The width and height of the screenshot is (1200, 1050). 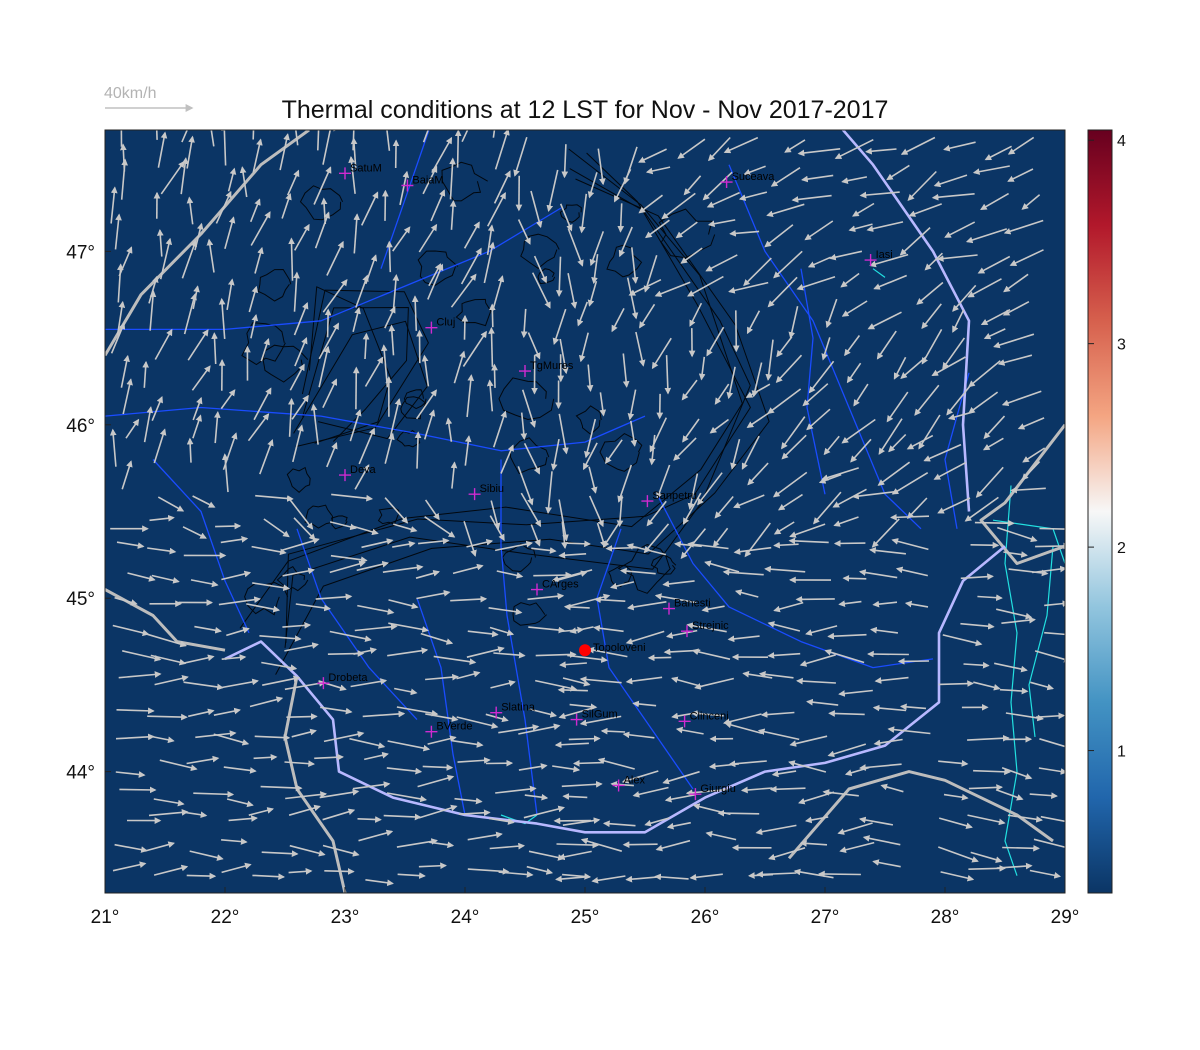 What do you see at coordinates (825, 917) in the screenshot?
I see `x-tick-label: 27°` at bounding box center [825, 917].